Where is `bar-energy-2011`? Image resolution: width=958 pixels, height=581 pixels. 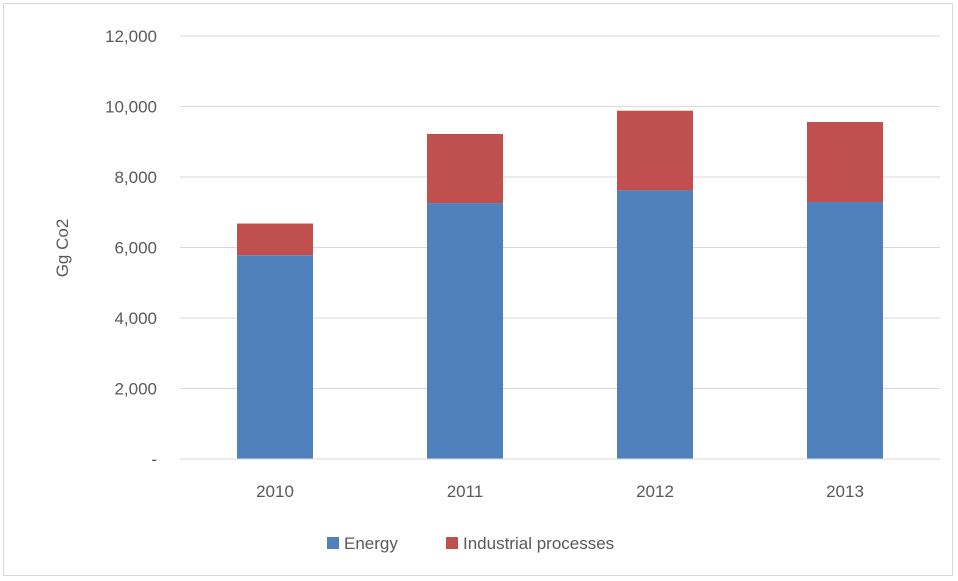
bar-energy-2011 is located at coordinates (465, 331).